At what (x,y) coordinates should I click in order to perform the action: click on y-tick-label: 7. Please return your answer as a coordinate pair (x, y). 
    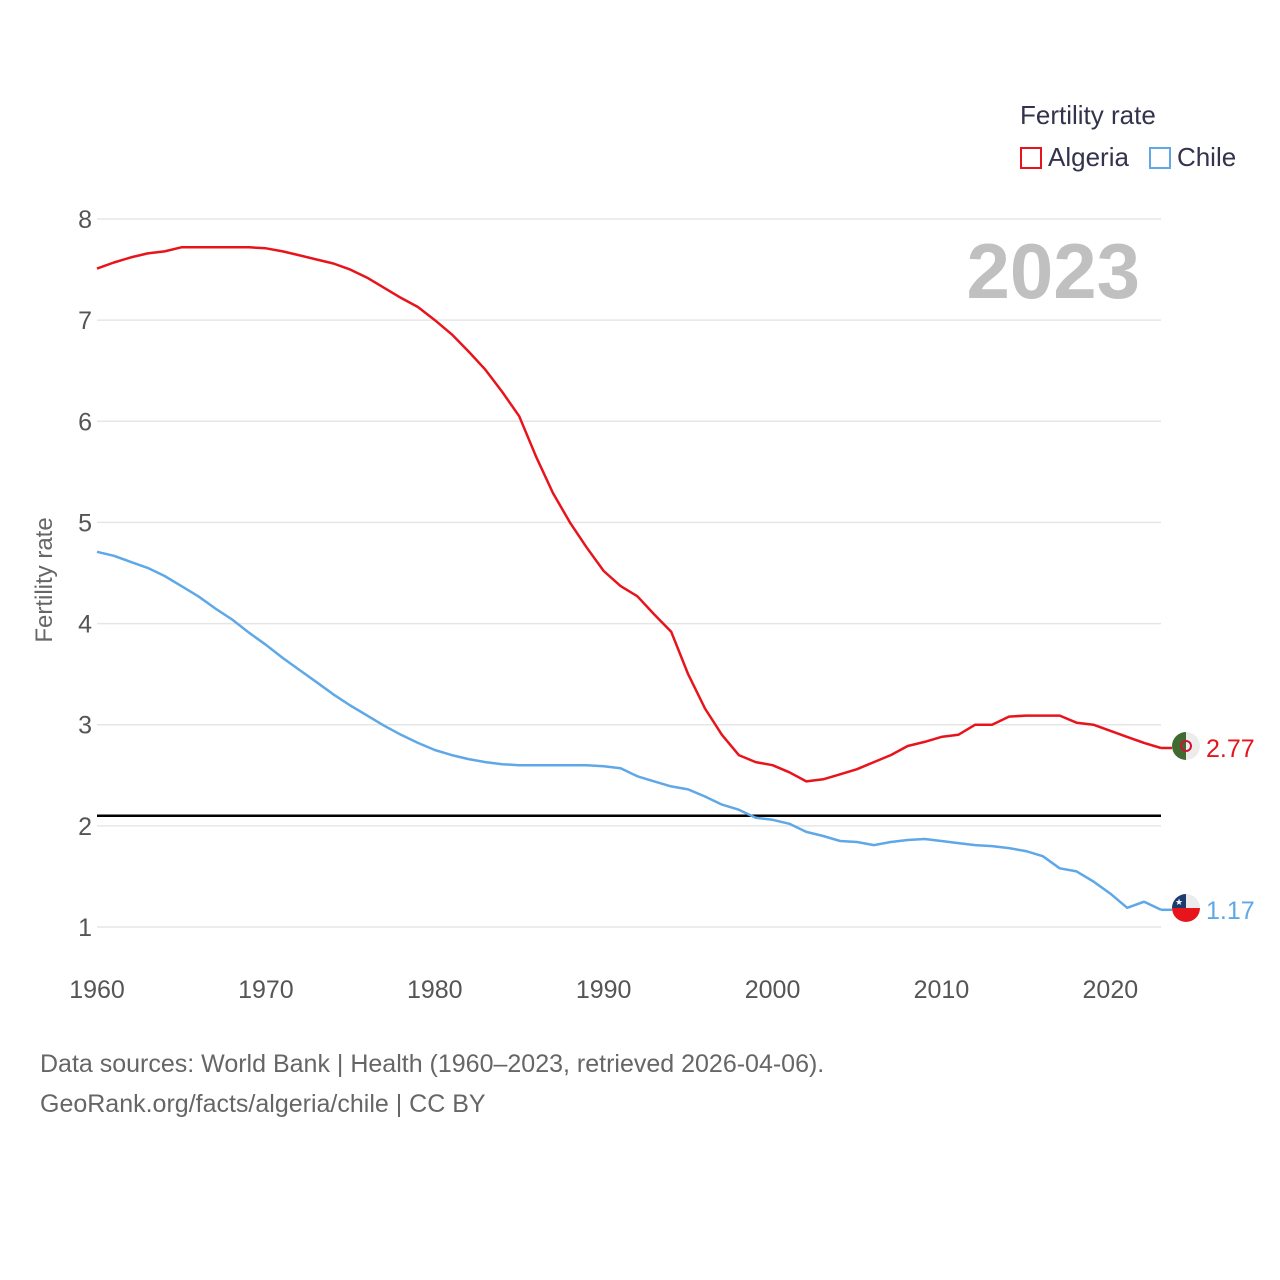
    Looking at the image, I should click on (85, 321).